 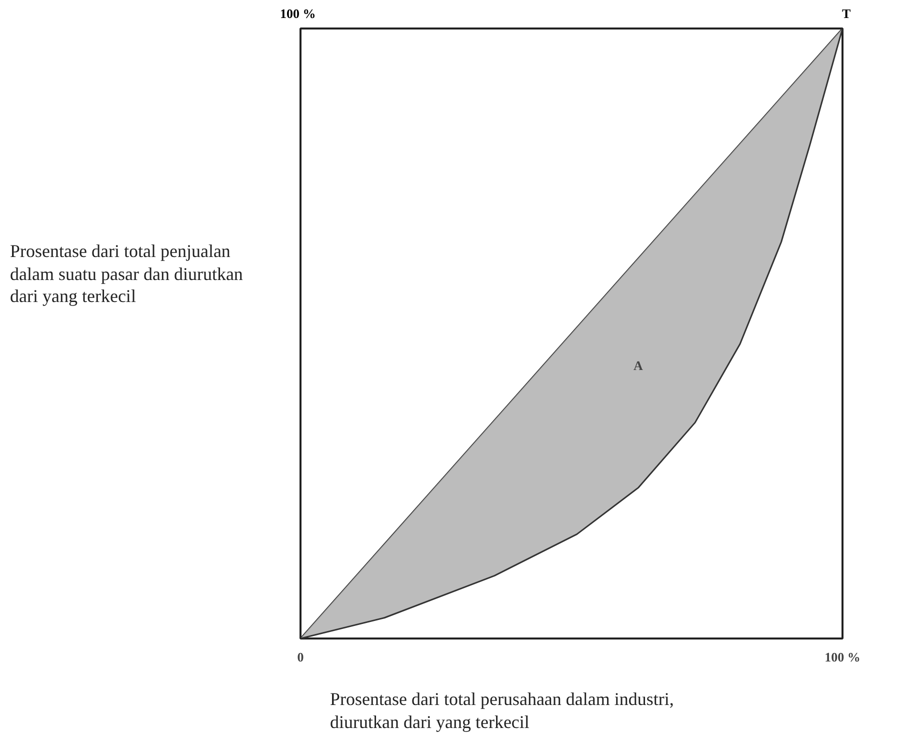 I want to click on text: T, so click(x=846, y=14).